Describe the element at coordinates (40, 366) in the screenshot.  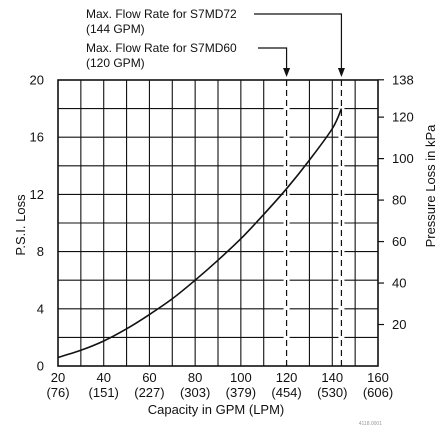
I see `y-tick-label: 0` at that location.